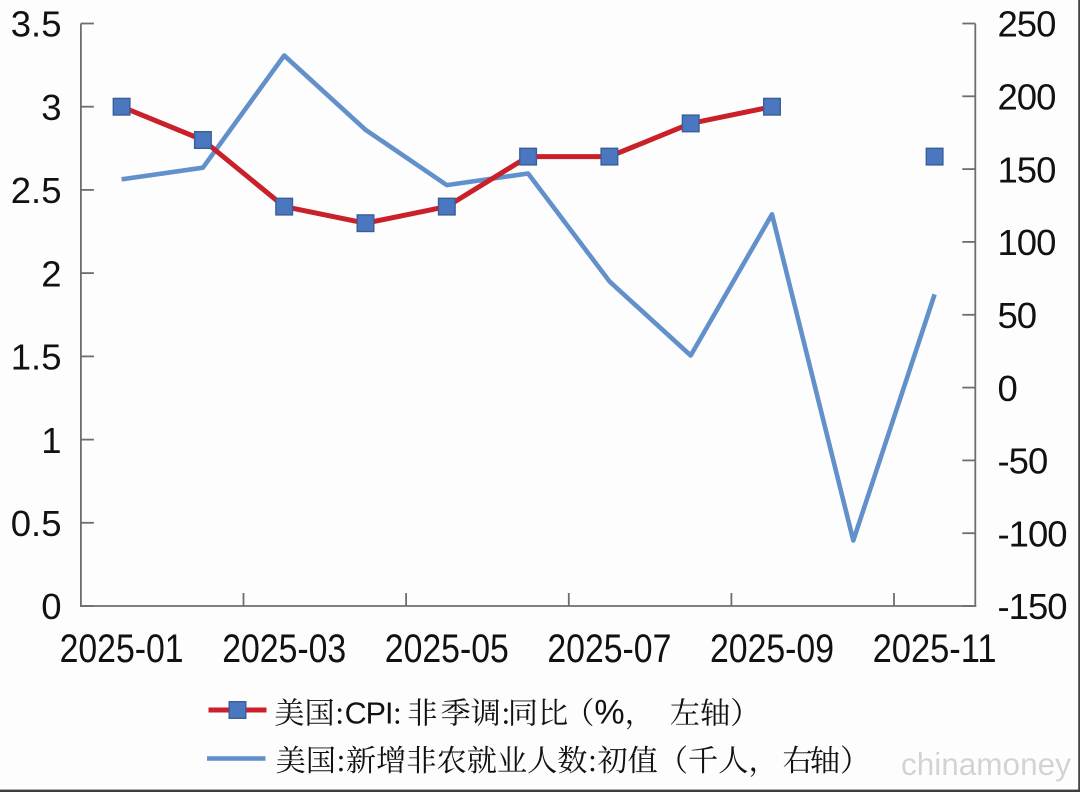 The image size is (1080, 792). What do you see at coordinates (1027, 24) in the screenshot?
I see `svg-text: 250` at bounding box center [1027, 24].